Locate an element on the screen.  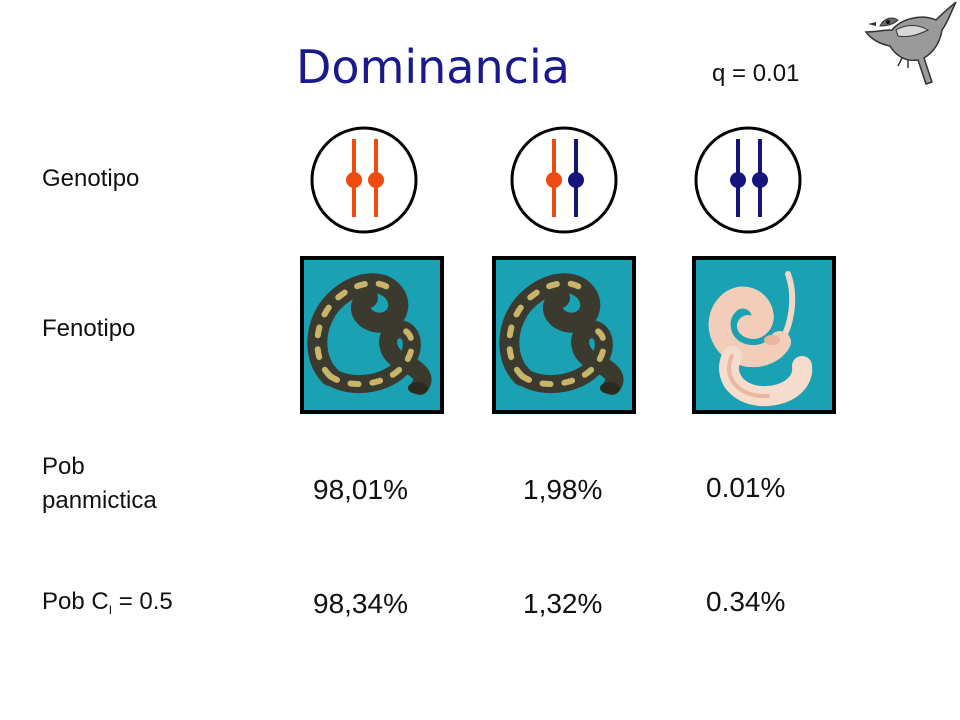
ci-row-label: Pob CI = 0.5 is located at coordinates (107, 606).